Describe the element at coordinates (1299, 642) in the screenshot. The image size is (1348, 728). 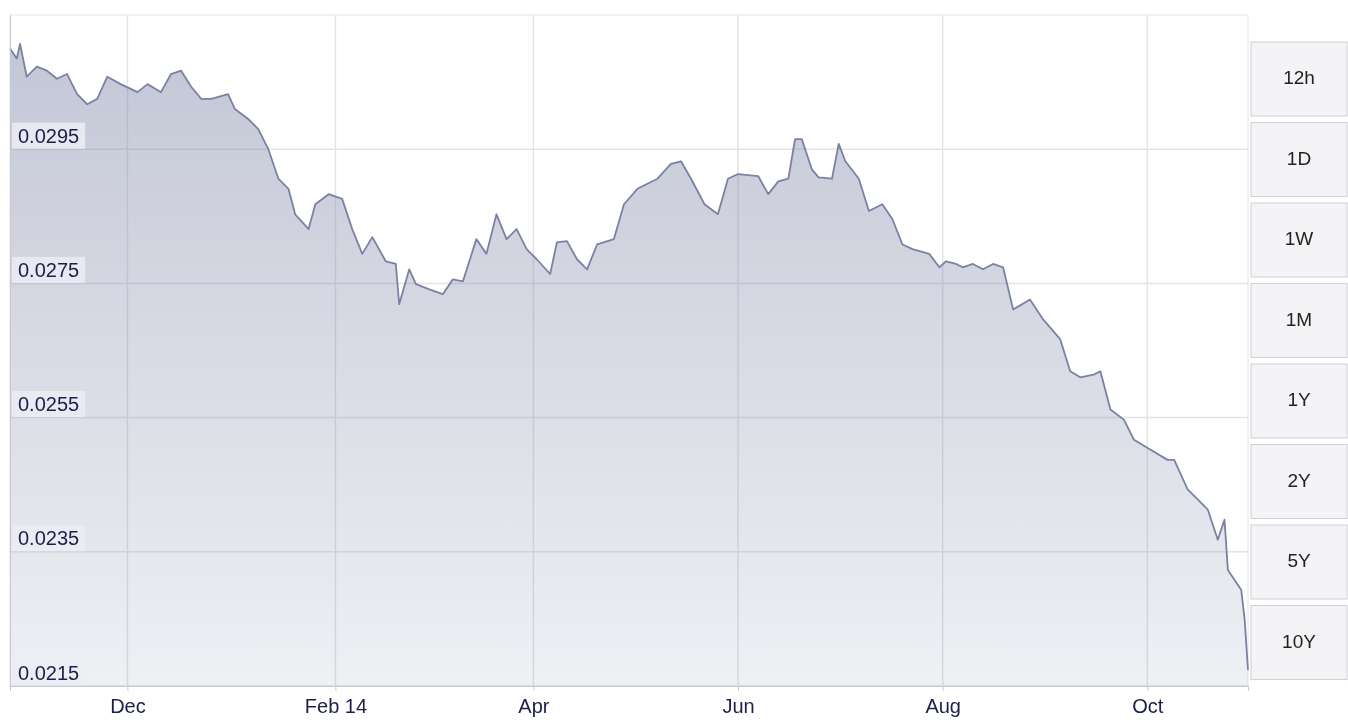
I see `range-button: 10Y` at that location.